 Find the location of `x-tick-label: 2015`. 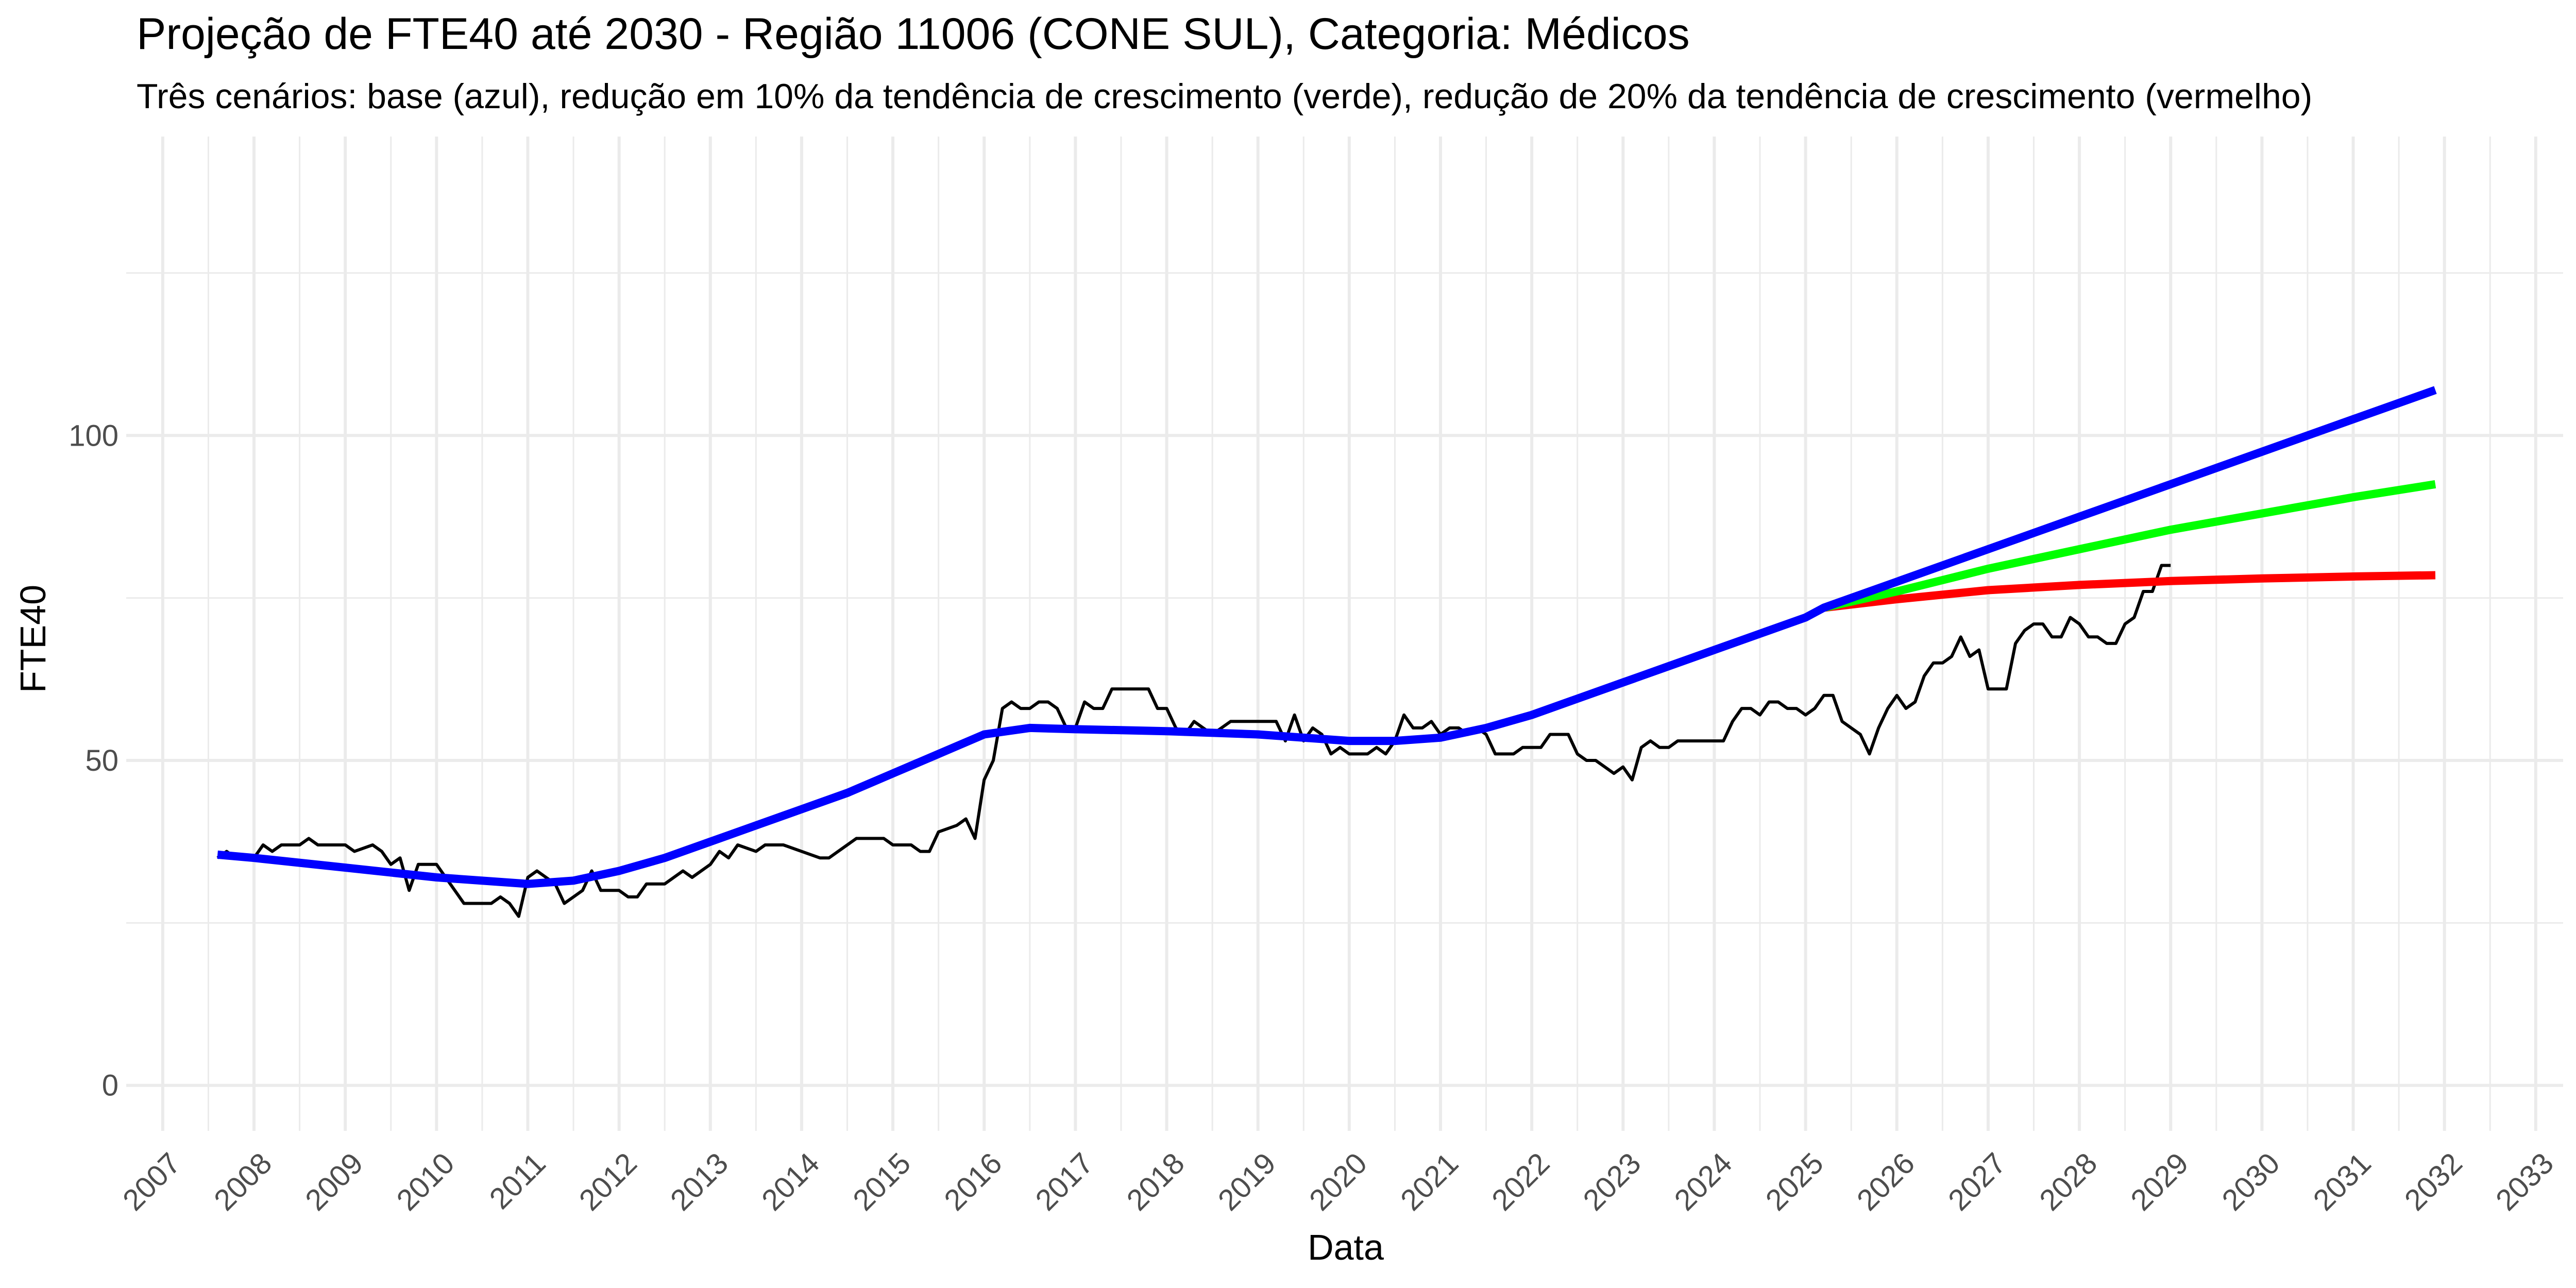

x-tick-label: 2015 is located at coordinates (881, 1181).